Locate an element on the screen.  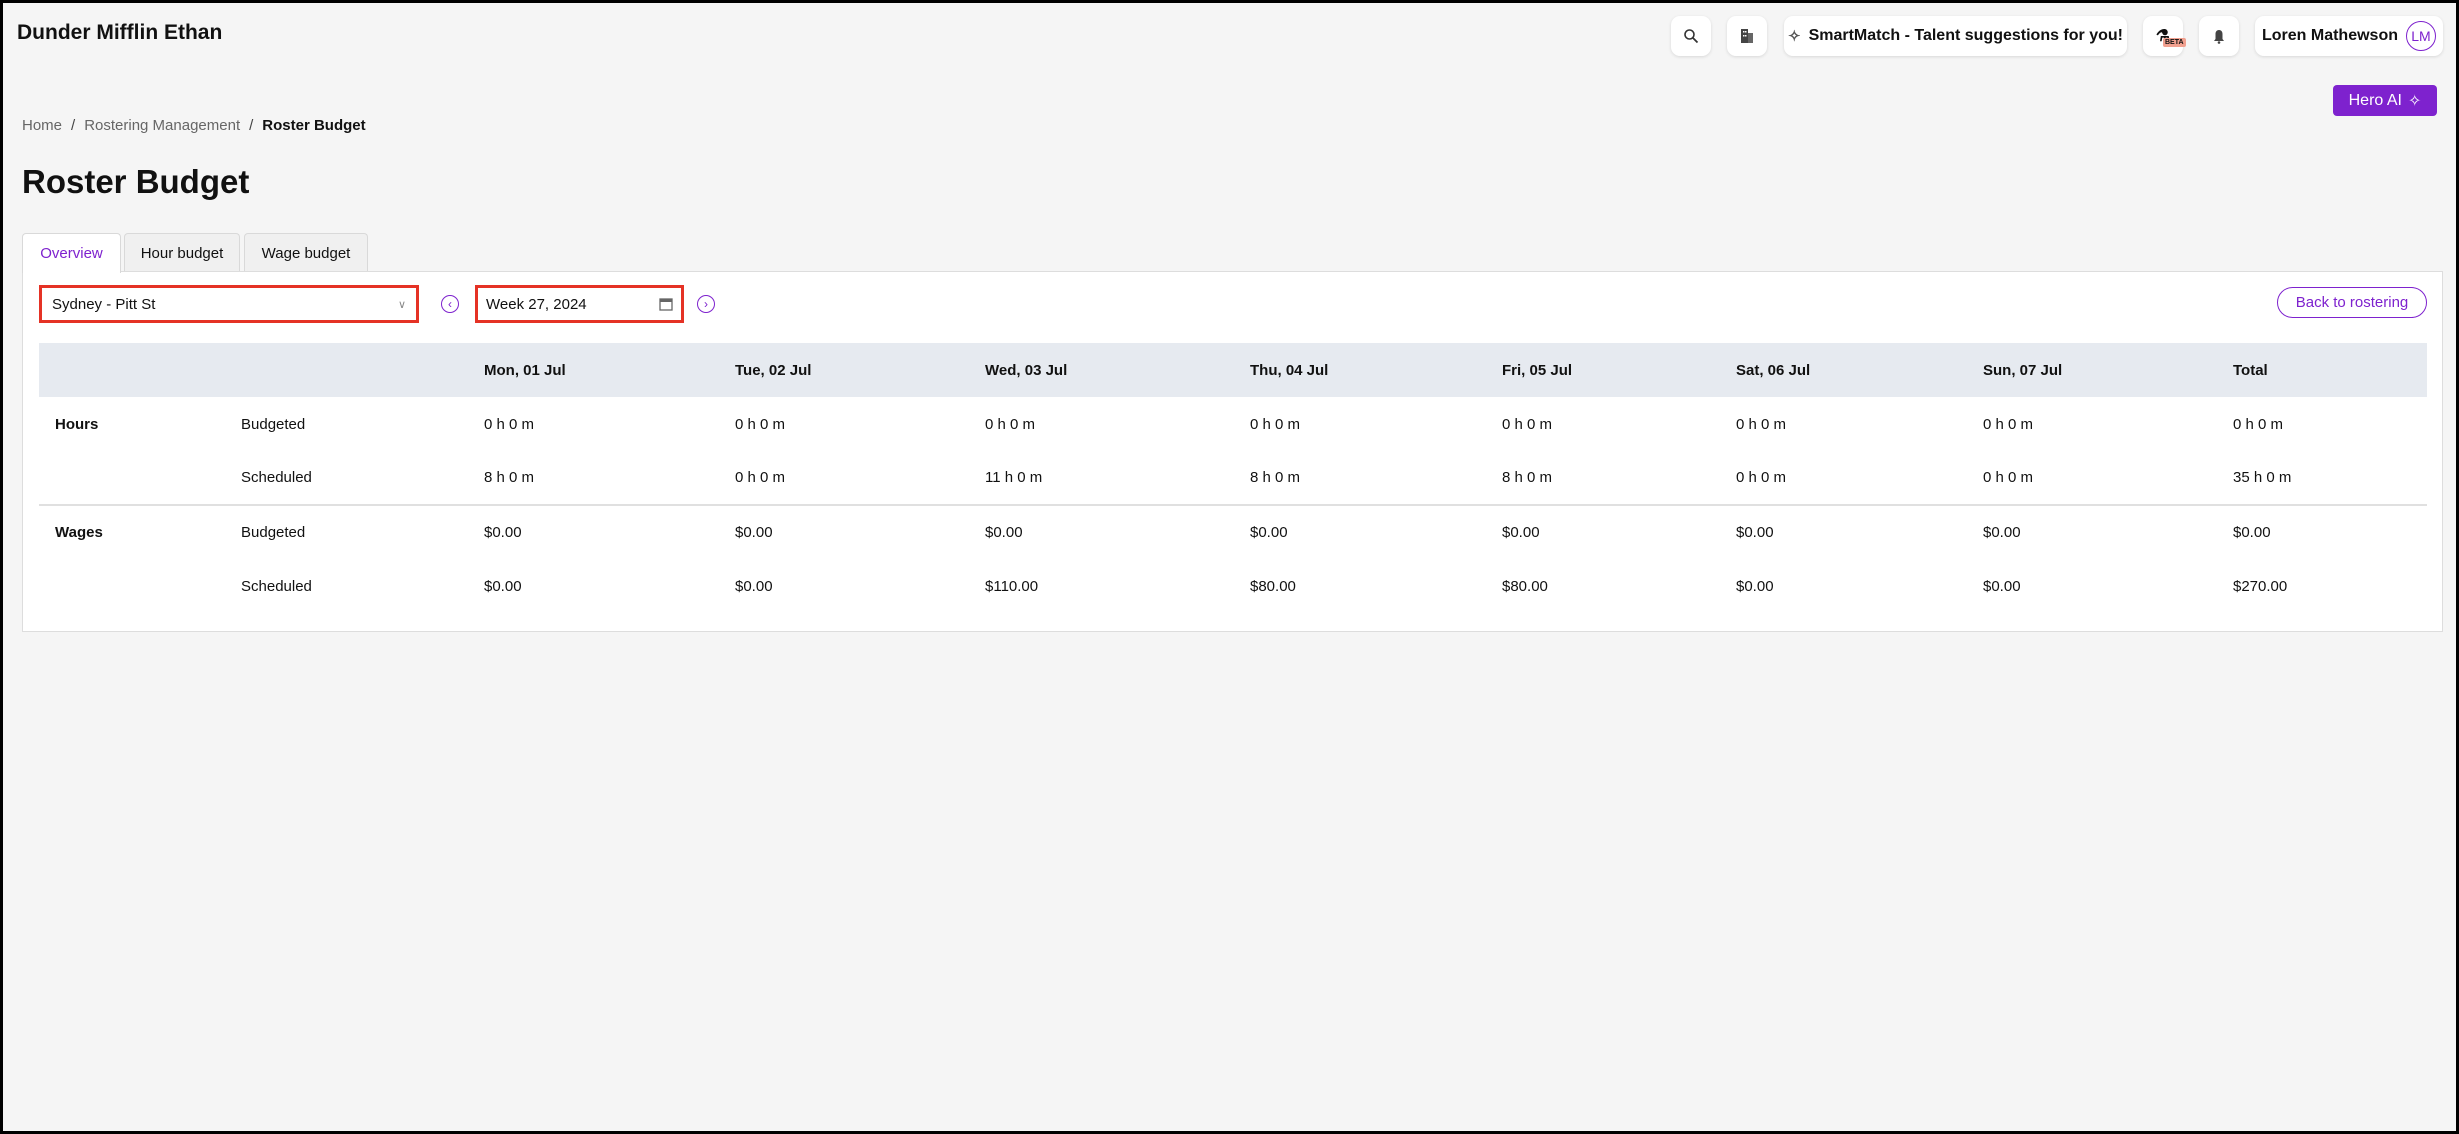
building-icon is located at coordinates (1747, 36).